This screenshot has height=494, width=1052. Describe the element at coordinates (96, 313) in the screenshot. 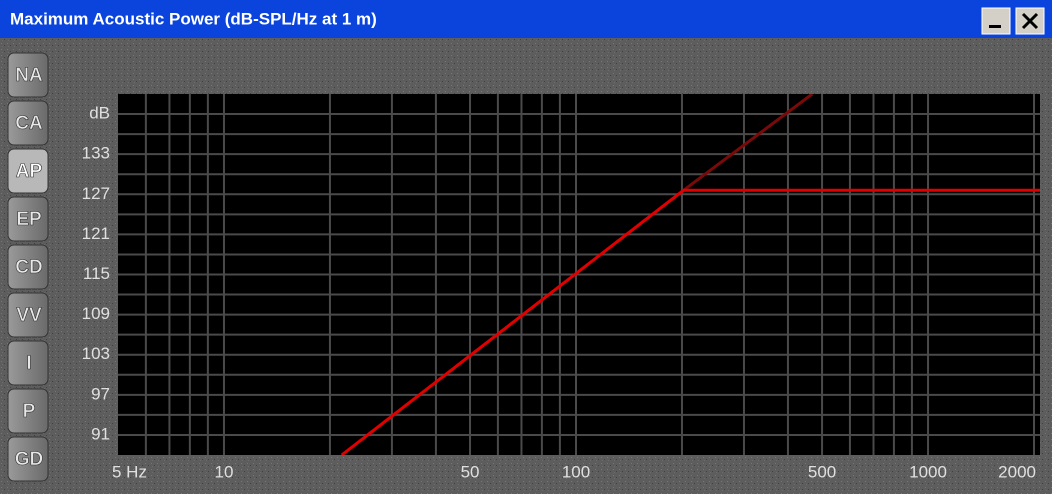

I see `y-tick-label: 109` at that location.